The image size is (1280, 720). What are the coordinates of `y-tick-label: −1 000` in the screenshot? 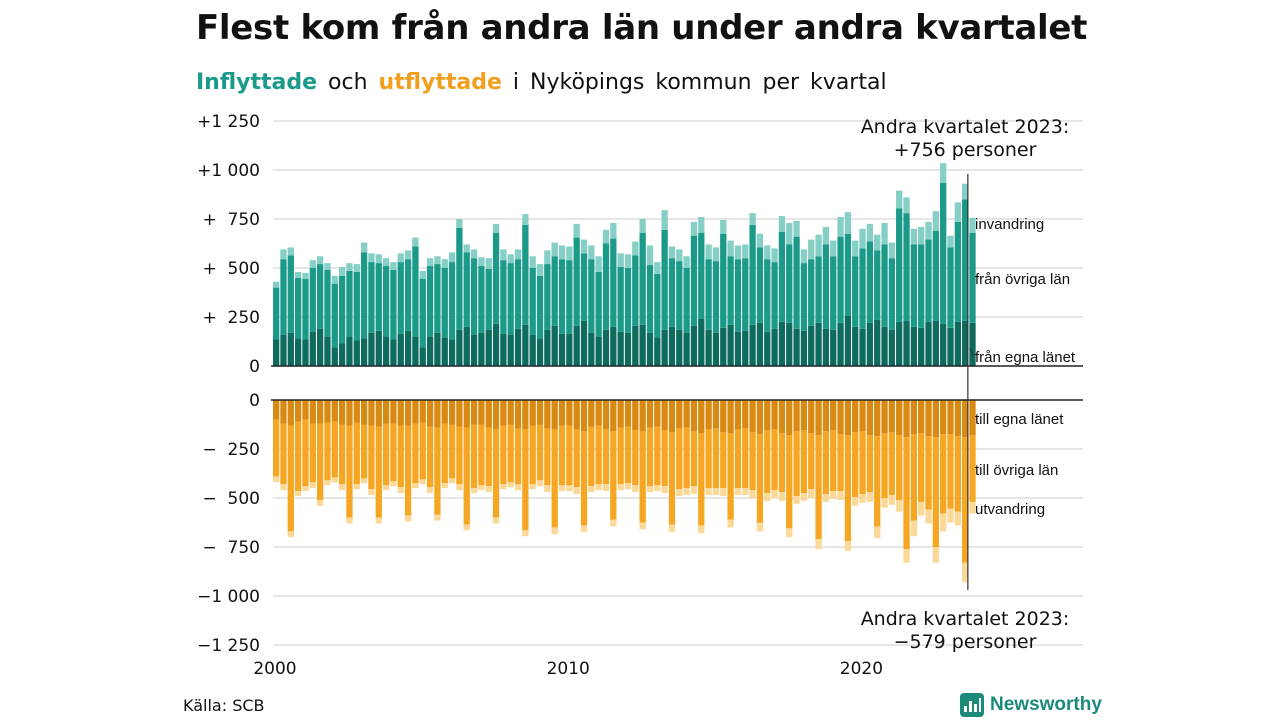 It's located at (228, 597).